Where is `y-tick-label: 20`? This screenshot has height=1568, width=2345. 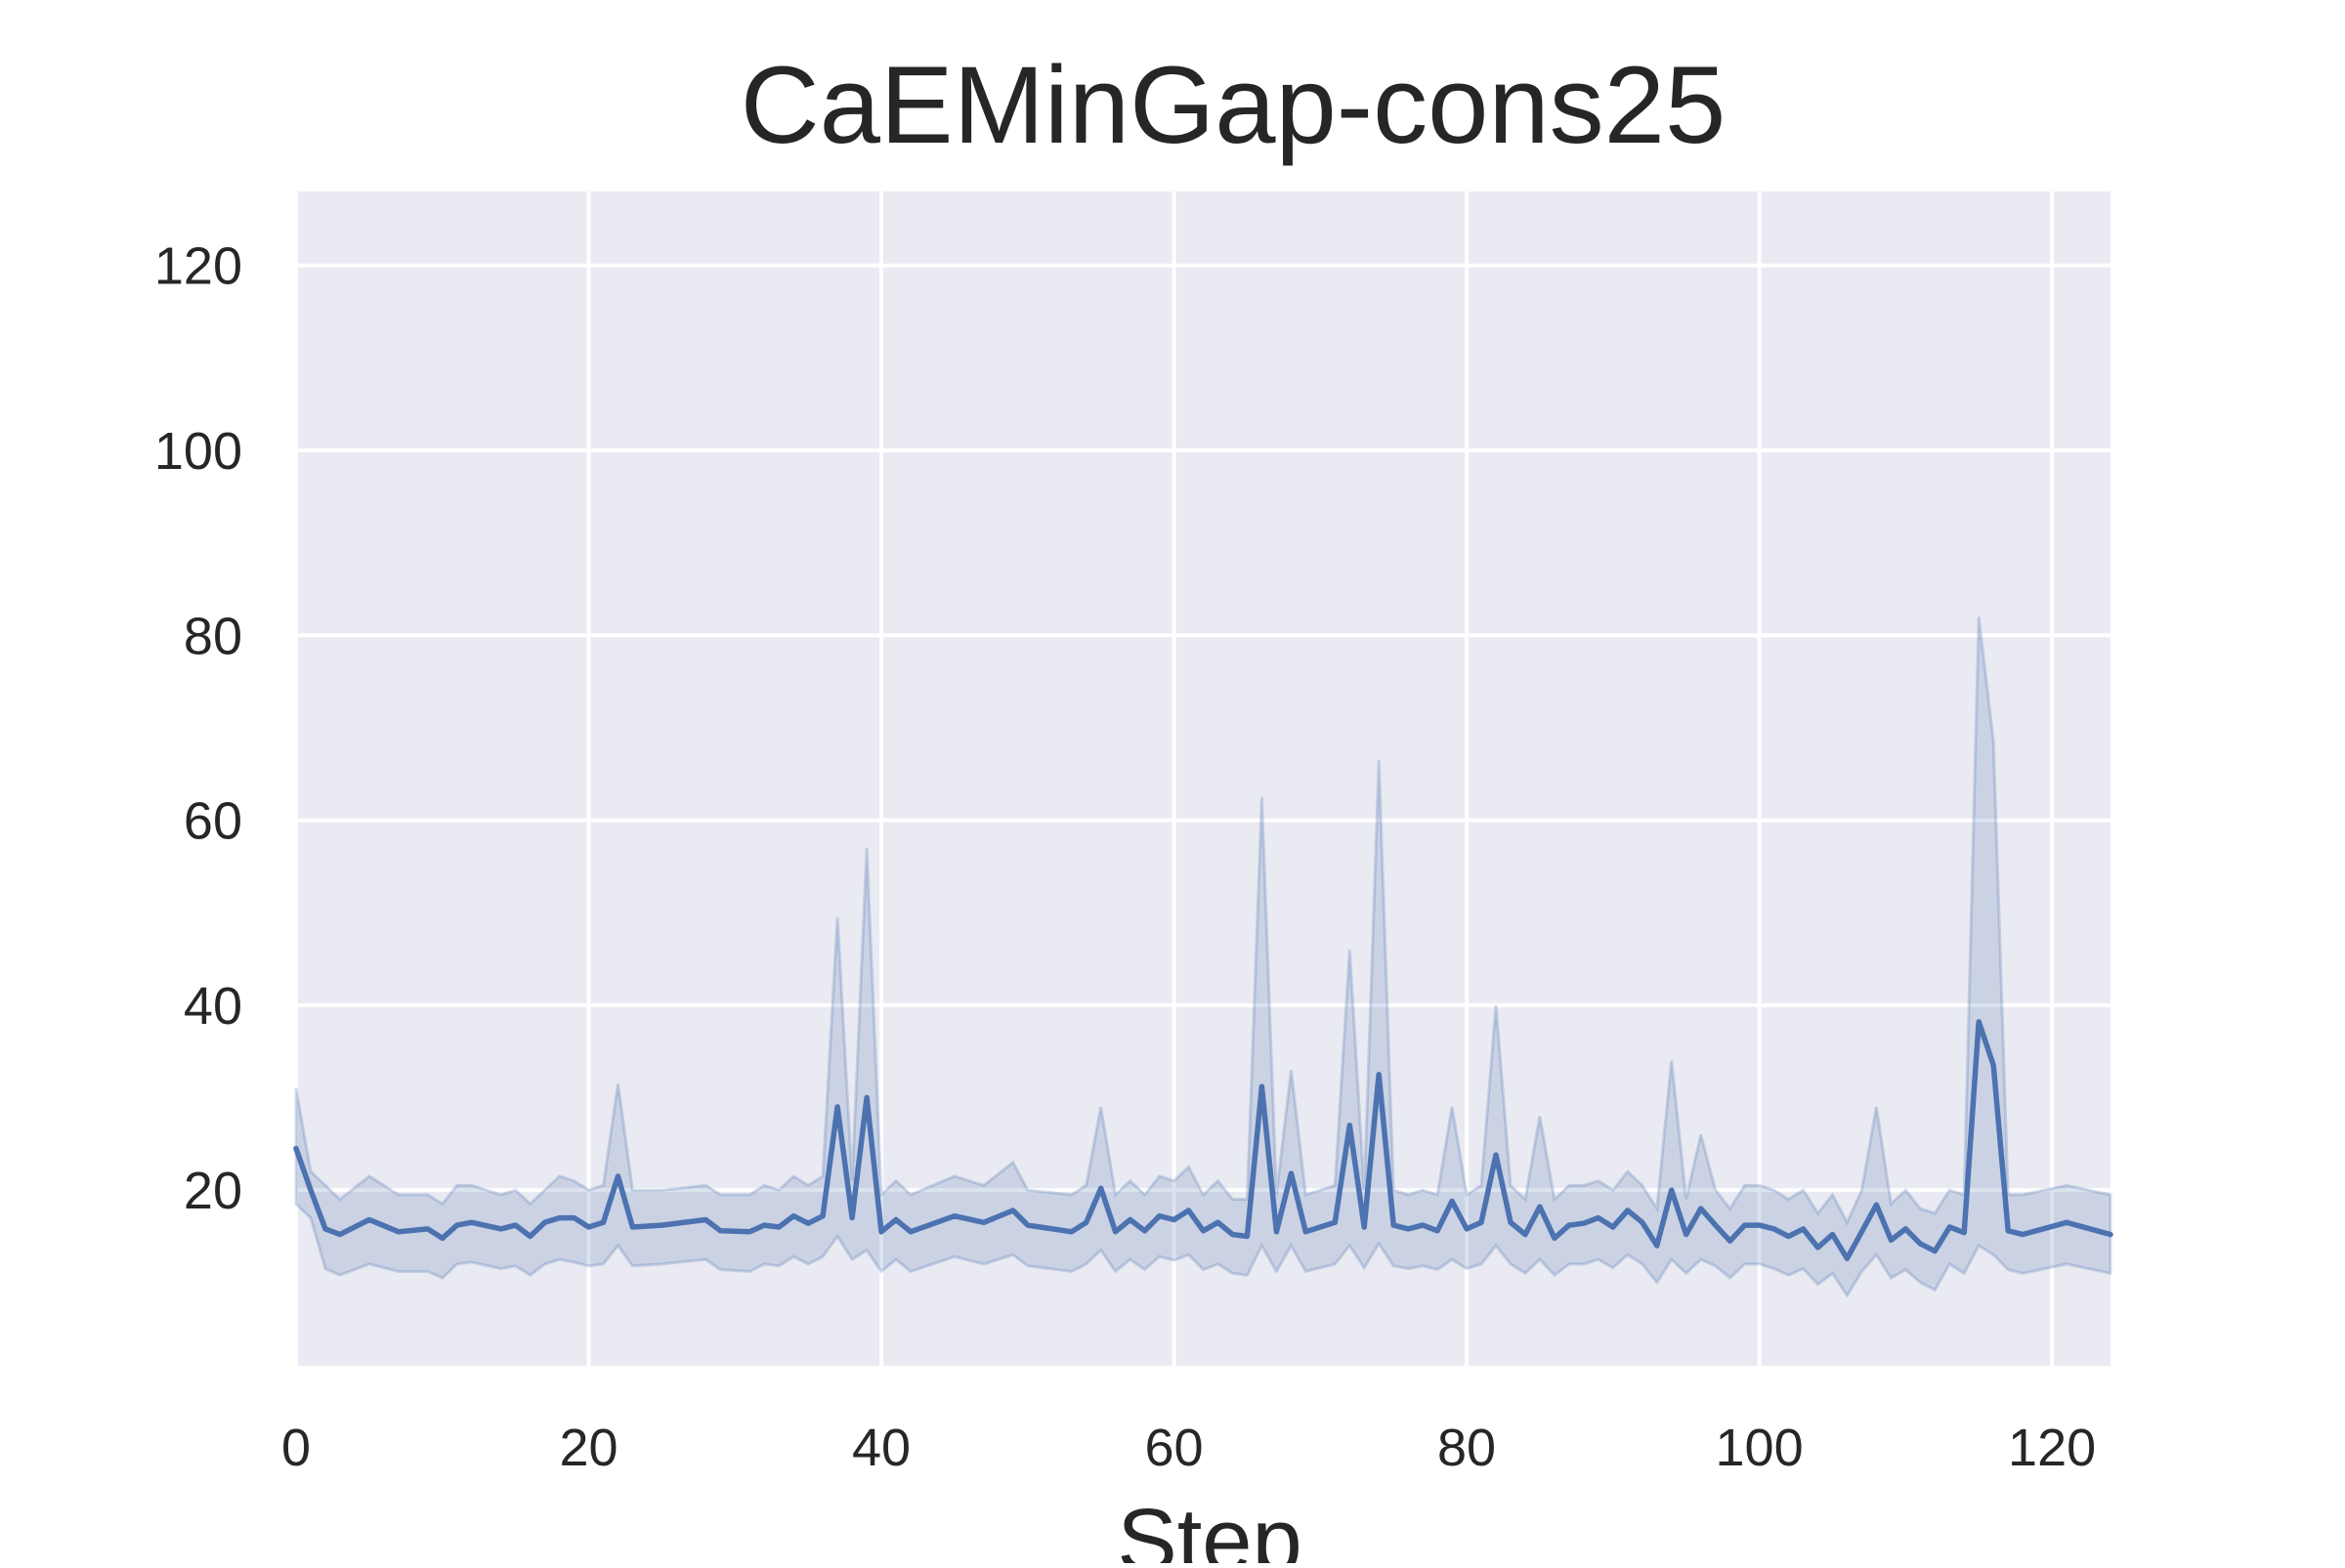
y-tick-label: 20 is located at coordinates (213, 1191).